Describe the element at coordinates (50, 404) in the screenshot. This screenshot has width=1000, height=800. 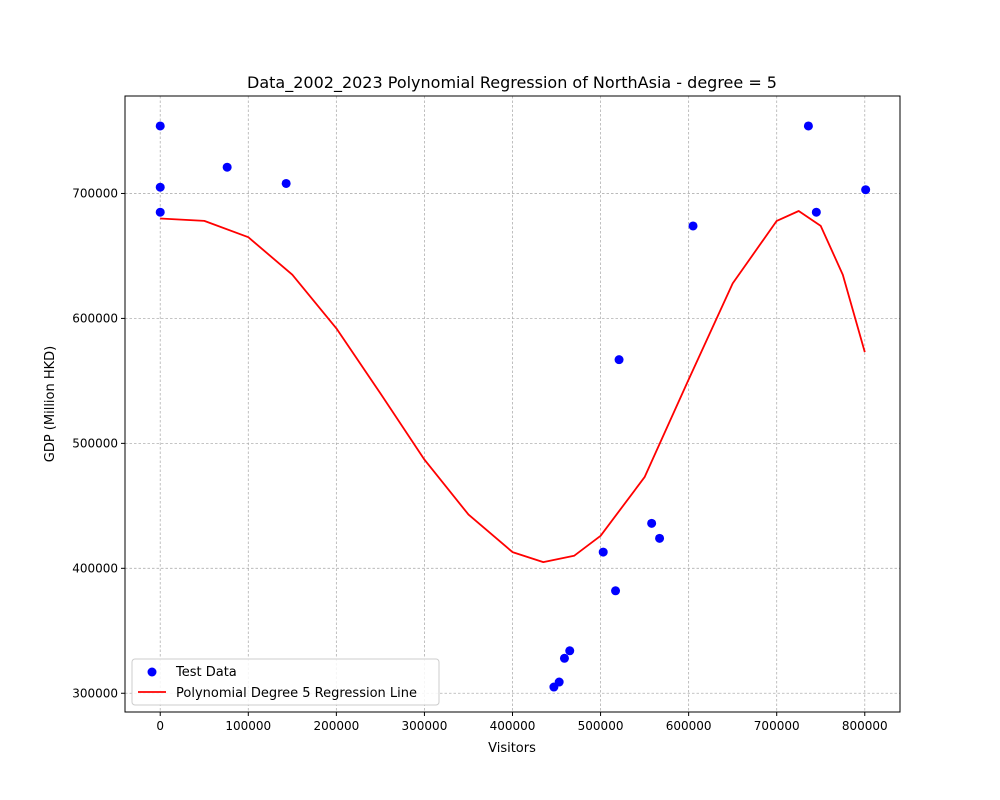
I see `y-axis-label: GDP (Million HKD)` at that location.